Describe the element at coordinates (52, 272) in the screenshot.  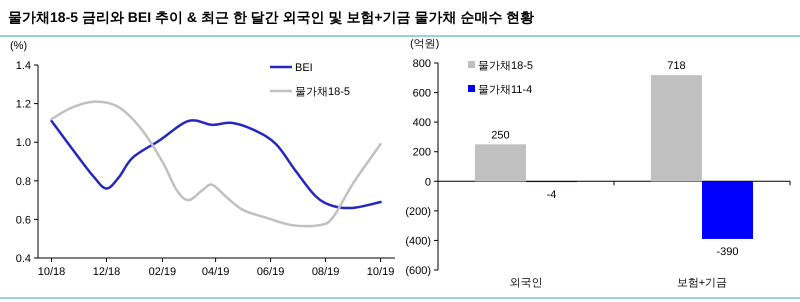
I see `x-tick-label: 10/18` at that location.